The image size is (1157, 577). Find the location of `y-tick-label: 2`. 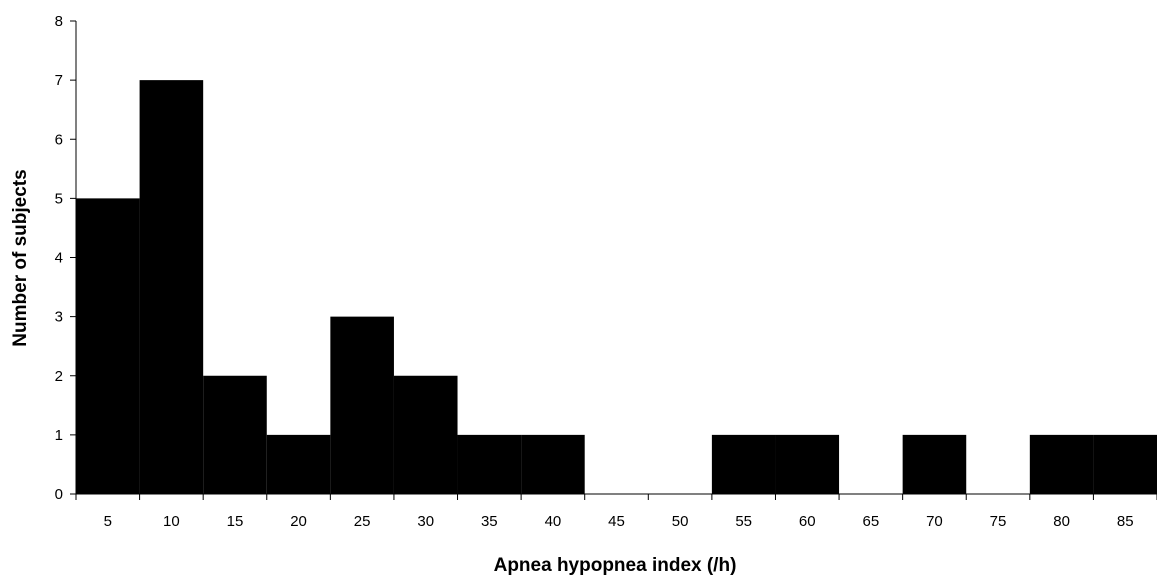

y-tick-label: 2 is located at coordinates (59, 376).